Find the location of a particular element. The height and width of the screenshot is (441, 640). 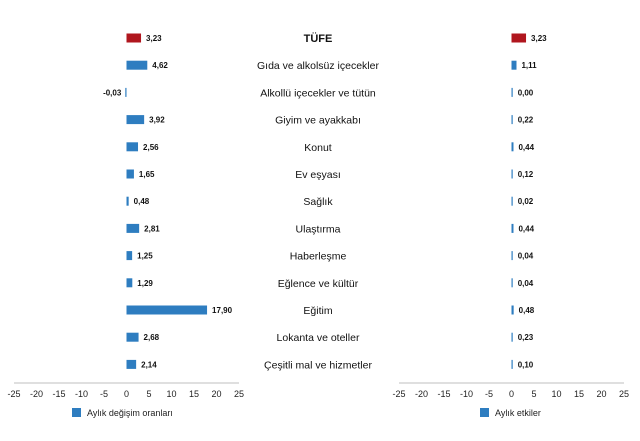

bar-value-label: 4,62 is located at coordinates (160, 65).